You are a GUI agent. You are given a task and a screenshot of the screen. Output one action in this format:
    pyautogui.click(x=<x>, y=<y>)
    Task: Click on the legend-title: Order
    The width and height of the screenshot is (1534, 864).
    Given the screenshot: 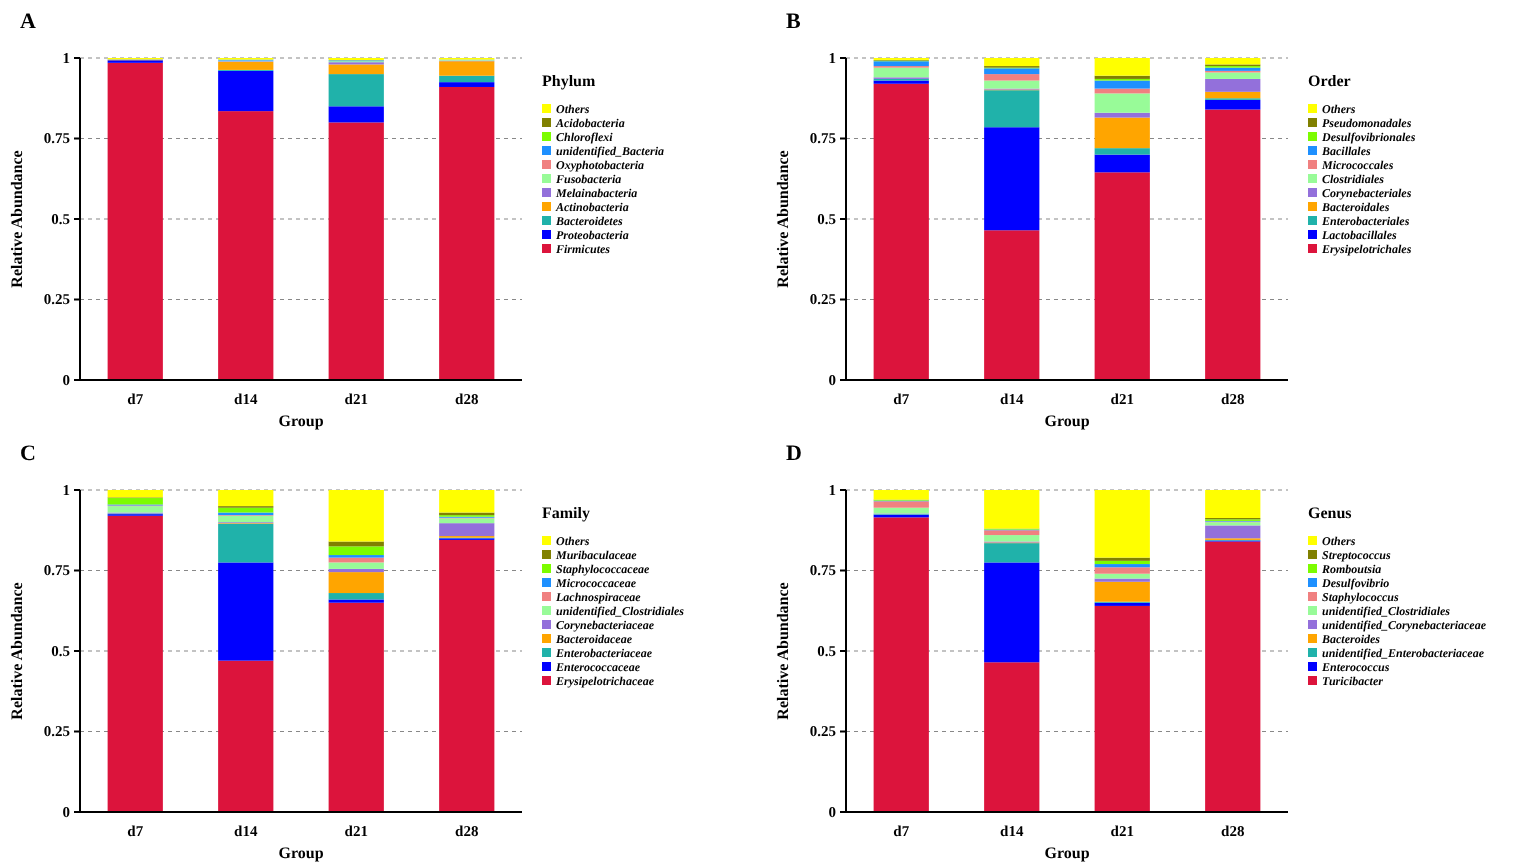 What is the action you would take?
    pyautogui.click(x=1330, y=81)
    